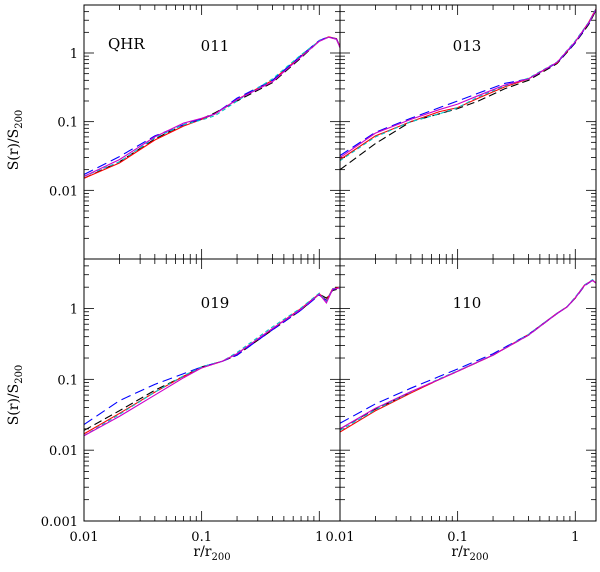  Describe the element at coordinates (211, 553) in the screenshot. I see `x-axis-label-left: r/r200` at that location.